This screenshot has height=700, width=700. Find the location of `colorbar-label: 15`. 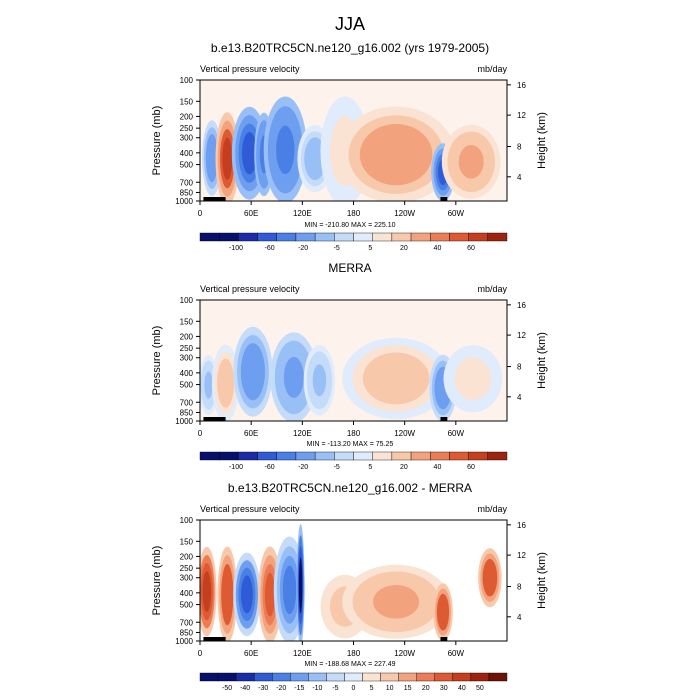

colorbar-label: 15 is located at coordinates (408, 688).